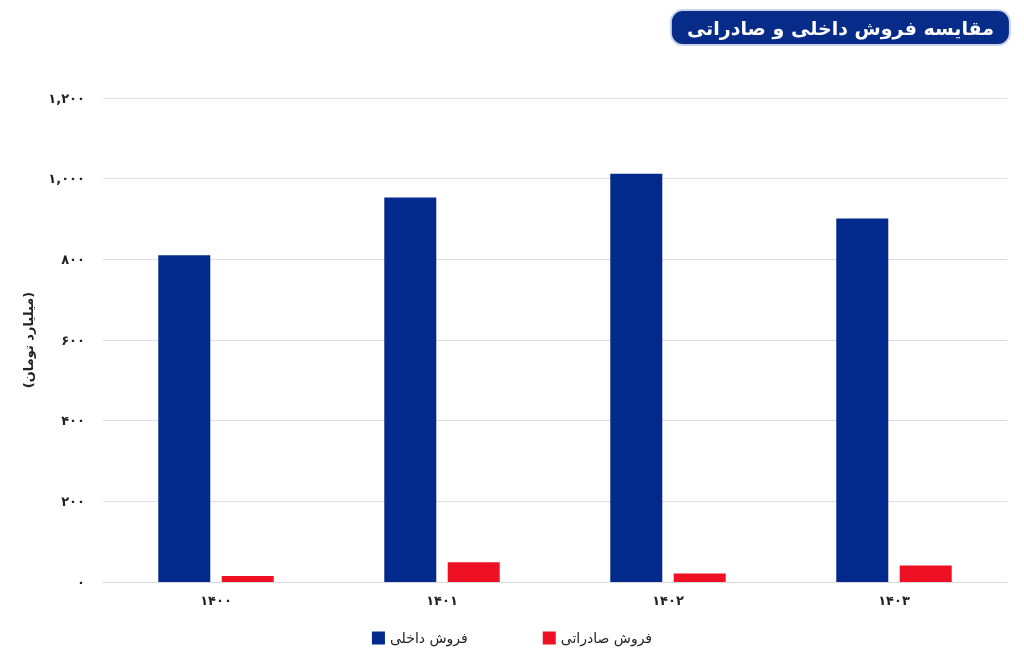 This screenshot has width=1024, height=664. I want to click on x-tick-label: ۱۴۰۱, so click(442, 600).